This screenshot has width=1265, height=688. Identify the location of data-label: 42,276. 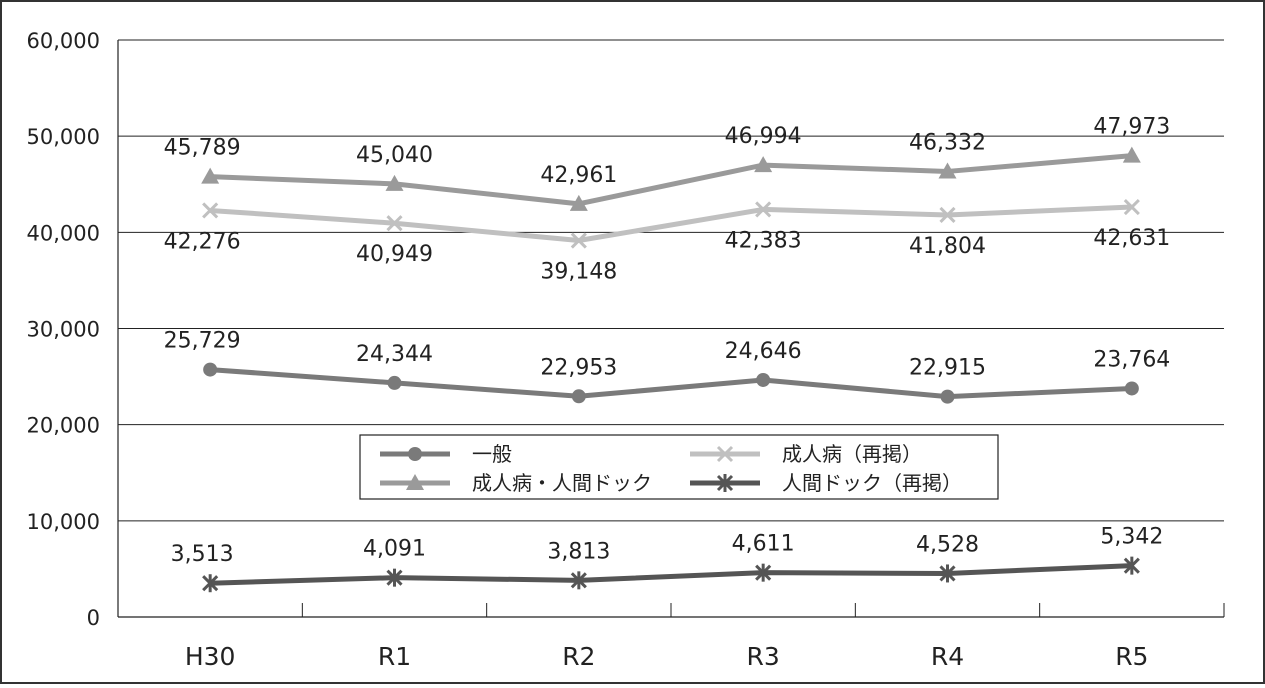
(202, 241).